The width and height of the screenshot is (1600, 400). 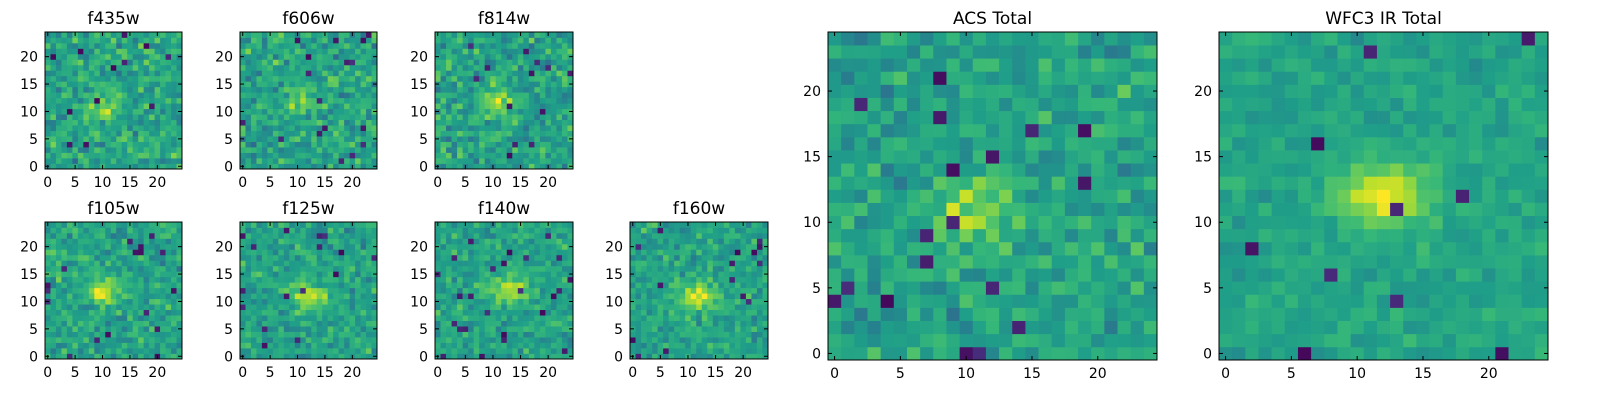 What do you see at coordinates (504, 291) in the screenshot?
I see `heatmap-cells` at bounding box center [504, 291].